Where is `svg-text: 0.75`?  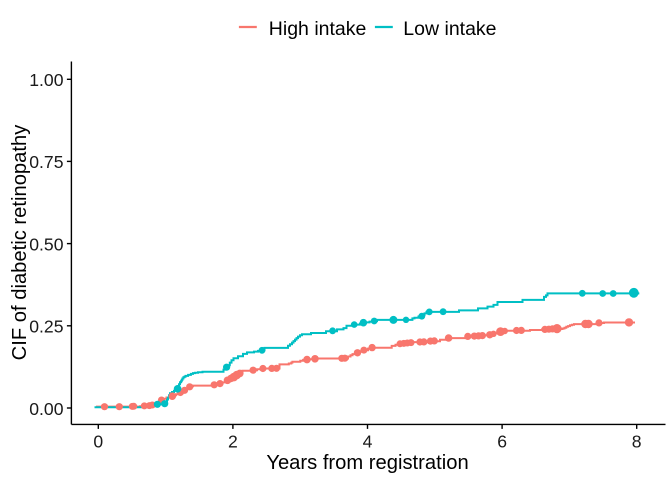 svg-text: 0.75 is located at coordinates (46, 162).